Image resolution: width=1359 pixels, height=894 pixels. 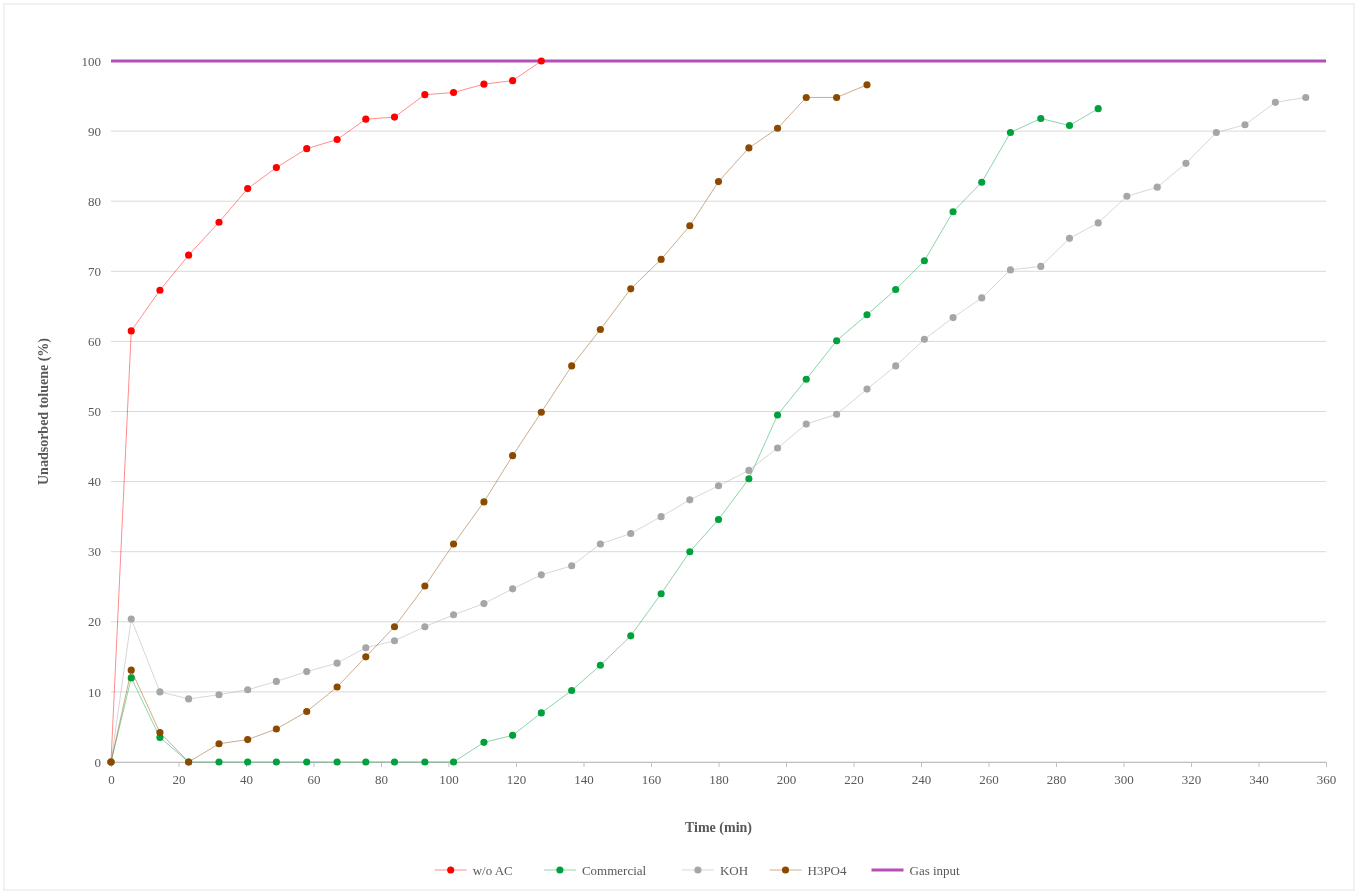 What do you see at coordinates (94, 342) in the screenshot?
I see `y-tick-label: 60` at bounding box center [94, 342].